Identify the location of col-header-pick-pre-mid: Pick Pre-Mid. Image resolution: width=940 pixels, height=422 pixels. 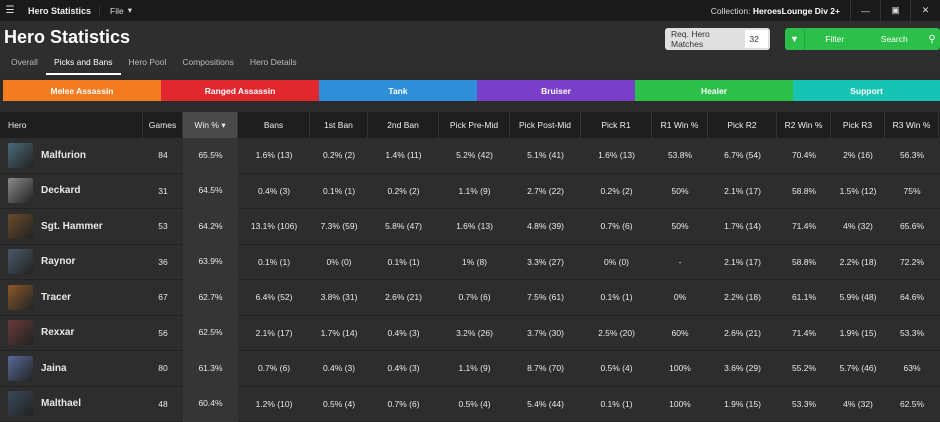
(474, 125).